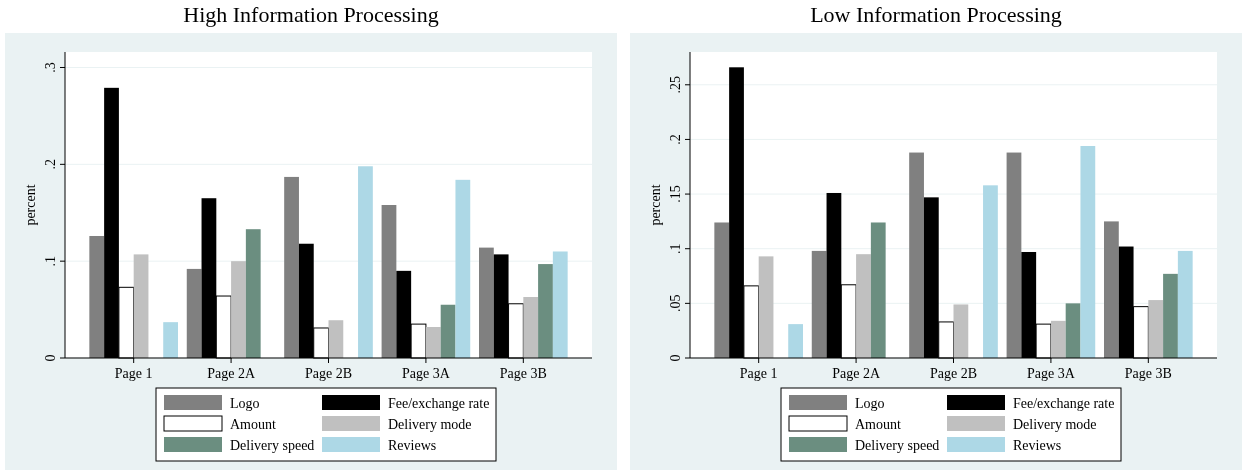 This screenshot has height=476, width=1242. What do you see at coordinates (675, 303) in the screenshot?
I see `y-tick-label: .05` at bounding box center [675, 303].